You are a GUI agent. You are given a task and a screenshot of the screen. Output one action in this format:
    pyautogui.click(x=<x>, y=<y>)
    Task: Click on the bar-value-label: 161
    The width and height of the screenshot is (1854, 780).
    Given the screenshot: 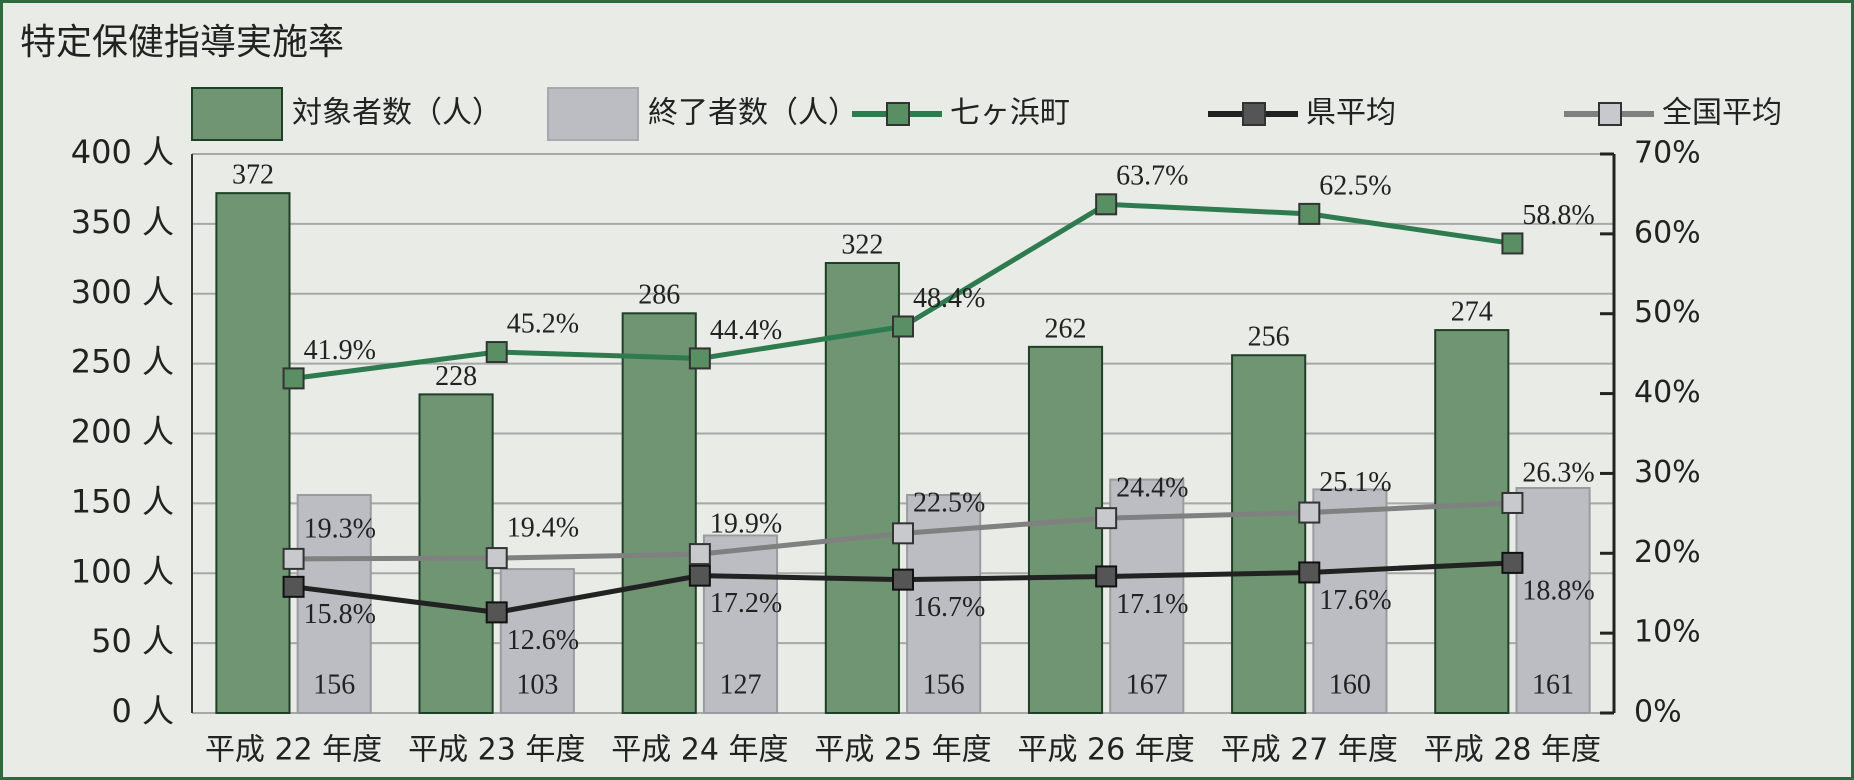 What is the action you would take?
    pyautogui.click(x=1553, y=684)
    